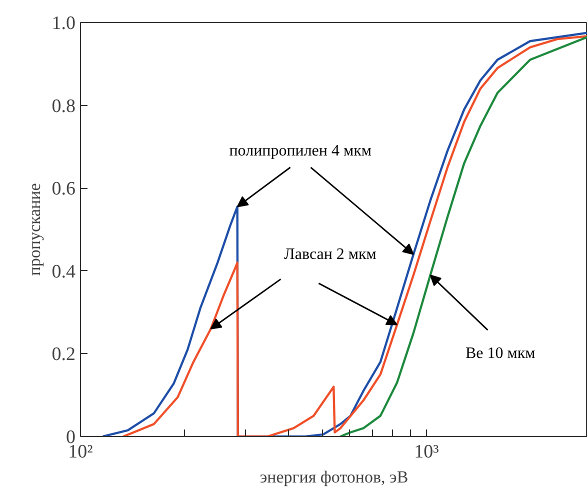  Describe the element at coordinates (34, 229) in the screenshot. I see `y-axis-title: пропускание` at that location.